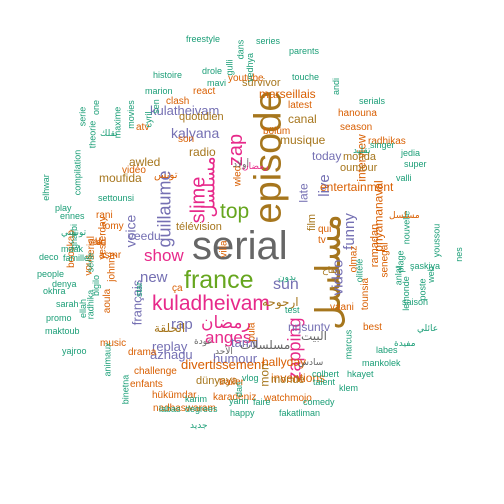  What do you see at coordinates (145, 162) in the screenshot?
I see `word-43: awled` at bounding box center [145, 162].